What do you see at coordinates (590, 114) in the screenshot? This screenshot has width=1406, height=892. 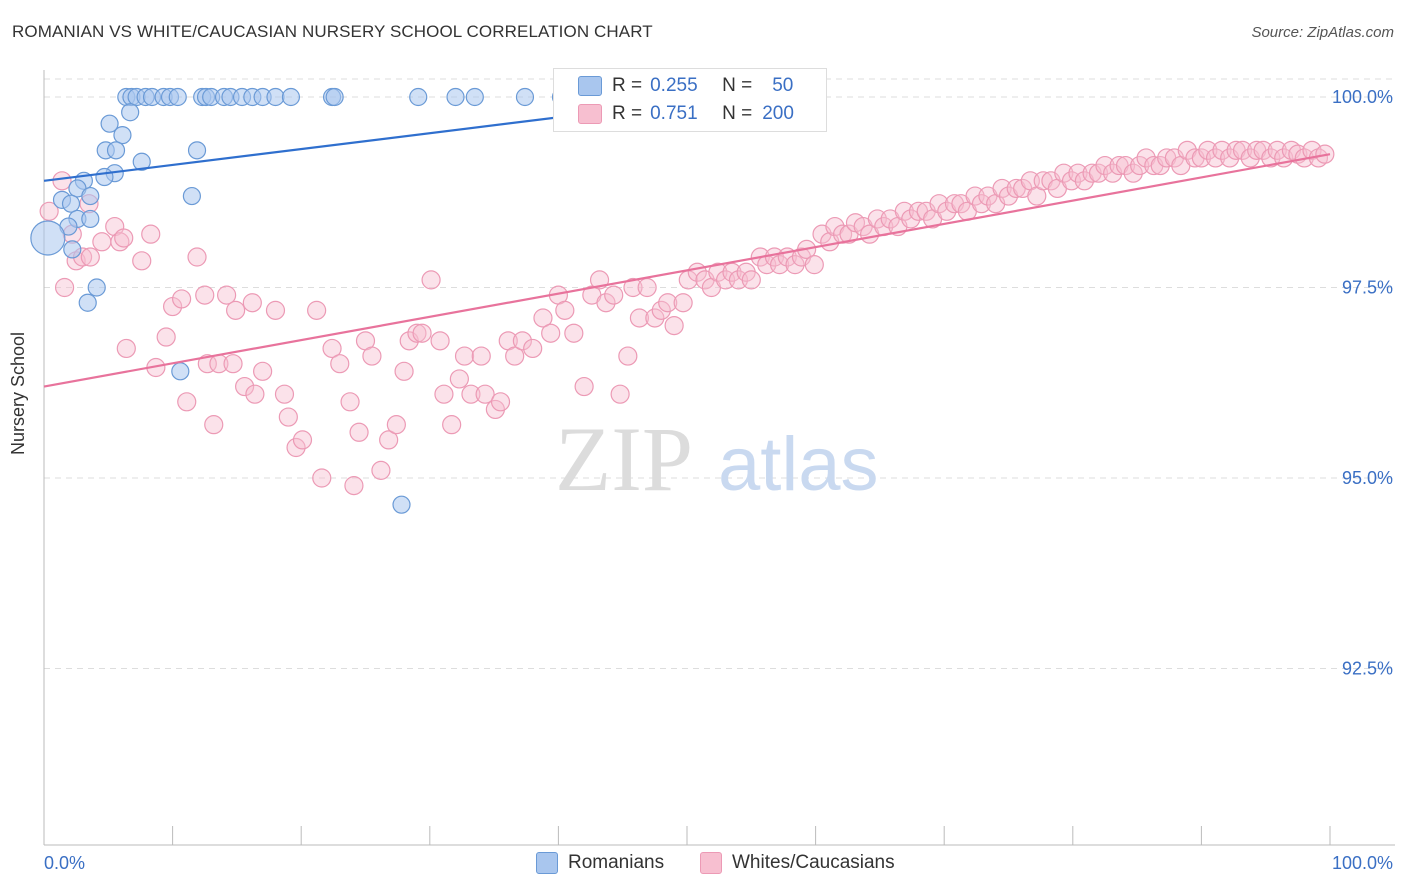 I see `legend-swatch-pink` at bounding box center [590, 114].